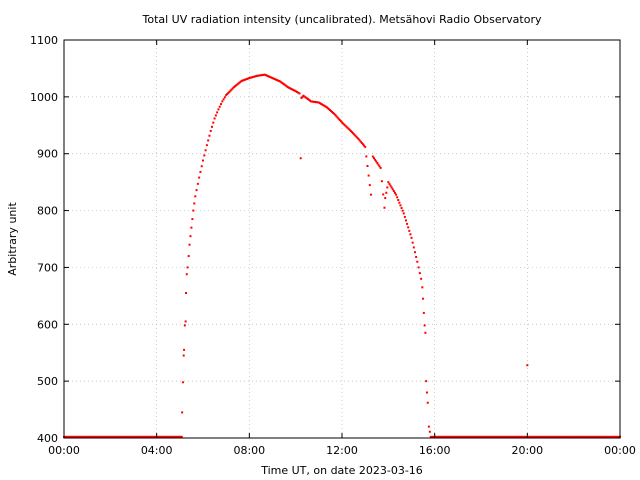  What do you see at coordinates (620, 450) in the screenshot?
I see `x-tick-label: 00:00` at bounding box center [620, 450].